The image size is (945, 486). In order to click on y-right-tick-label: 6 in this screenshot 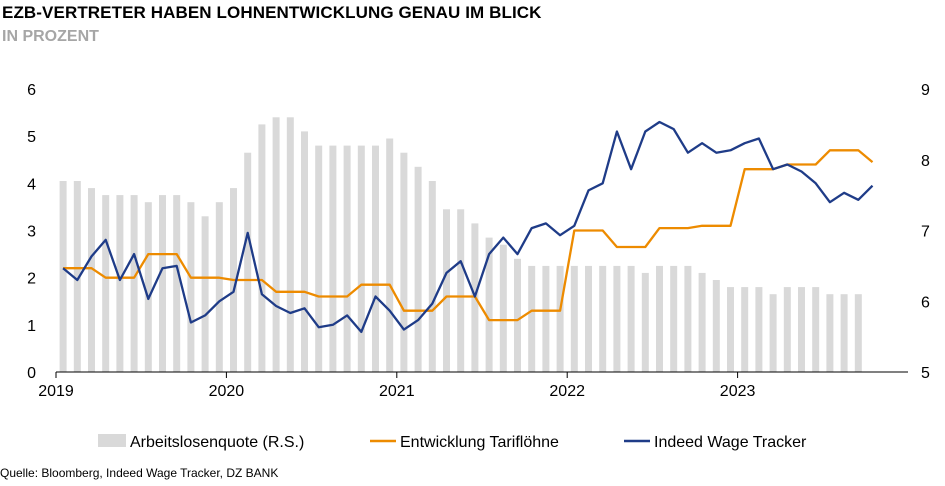, I will do `click(925, 302)`.